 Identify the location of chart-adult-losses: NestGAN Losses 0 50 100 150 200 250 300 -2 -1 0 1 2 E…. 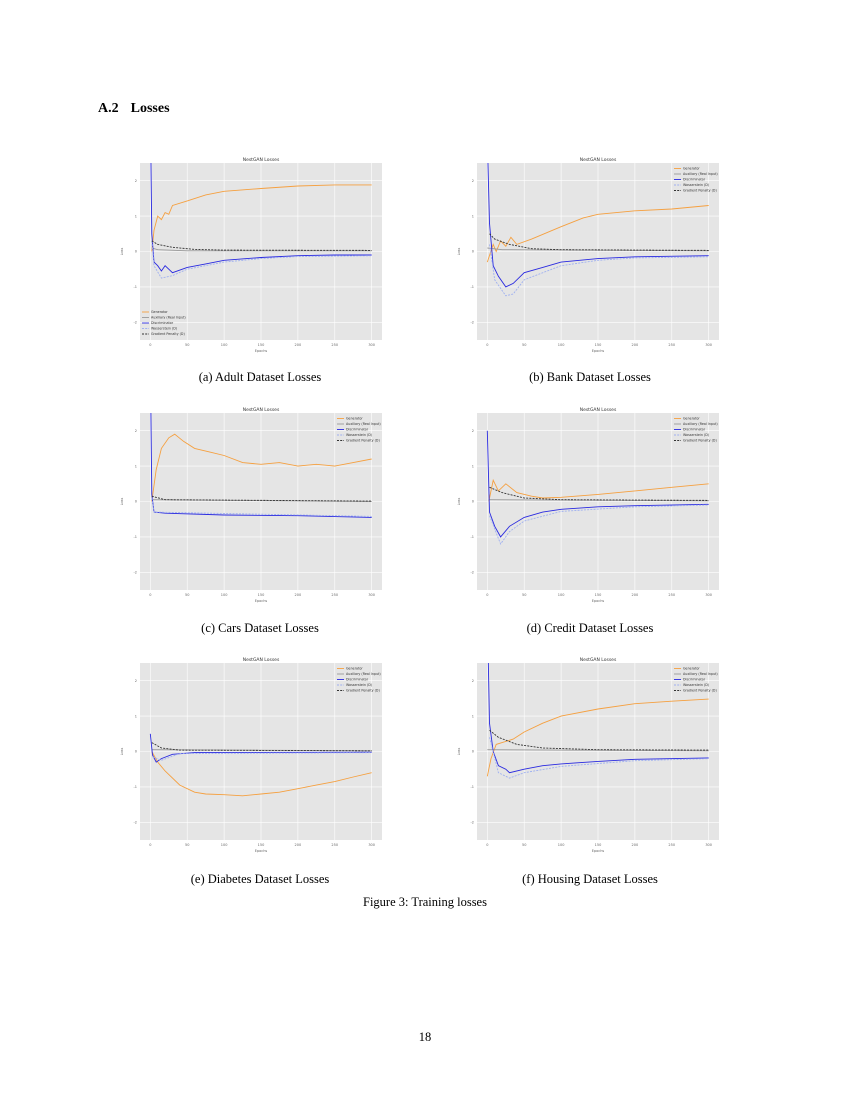
(249, 255).